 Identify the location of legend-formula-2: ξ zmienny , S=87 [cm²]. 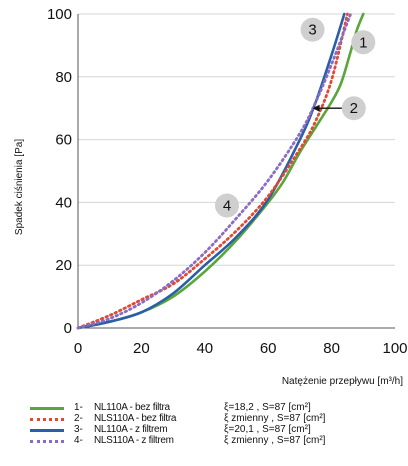
(275, 418).